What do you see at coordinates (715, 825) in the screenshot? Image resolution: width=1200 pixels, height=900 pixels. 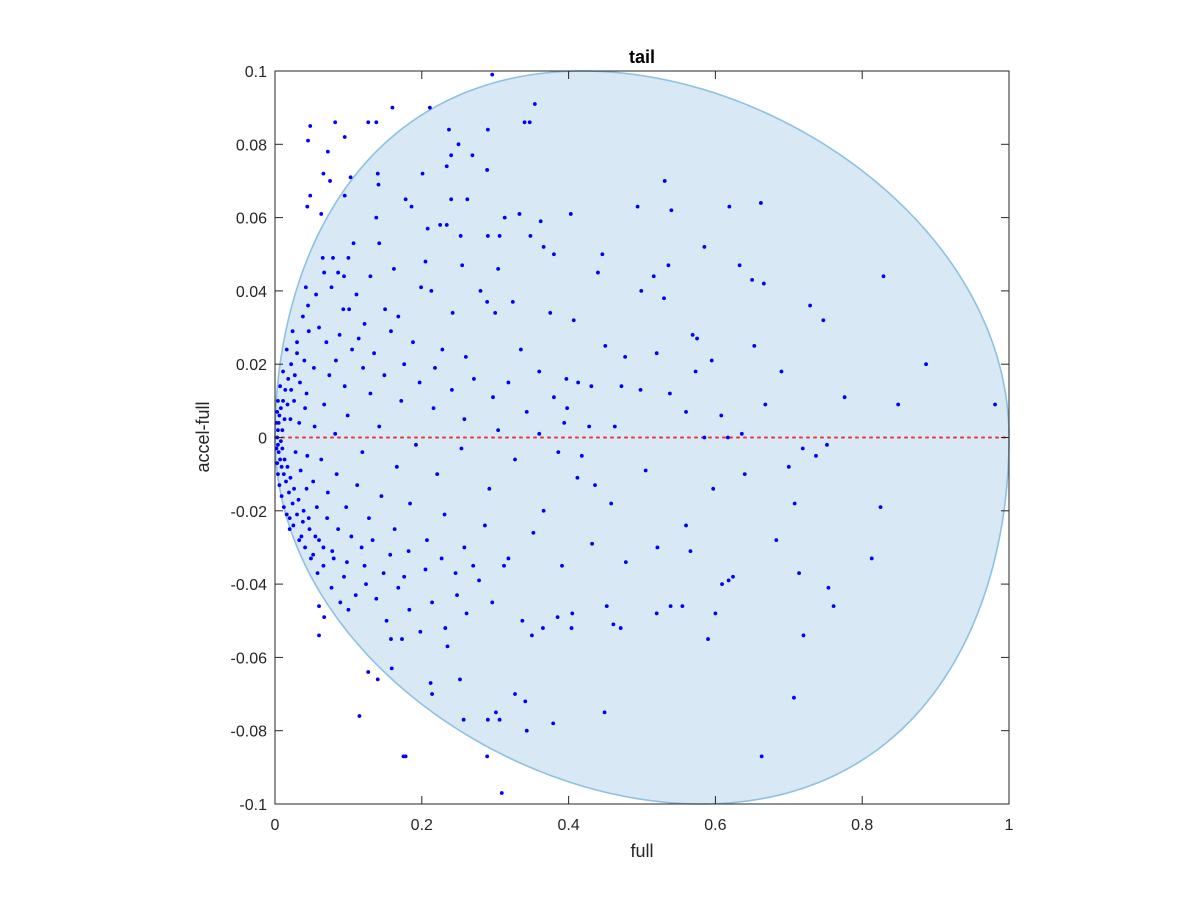 I see `x-tick-label: 0.6` at bounding box center [715, 825].